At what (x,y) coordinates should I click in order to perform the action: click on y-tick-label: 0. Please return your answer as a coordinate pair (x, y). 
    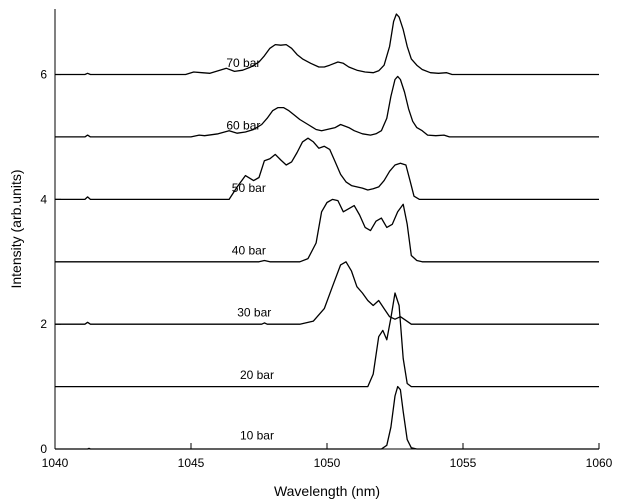
    Looking at the image, I should click on (43, 449).